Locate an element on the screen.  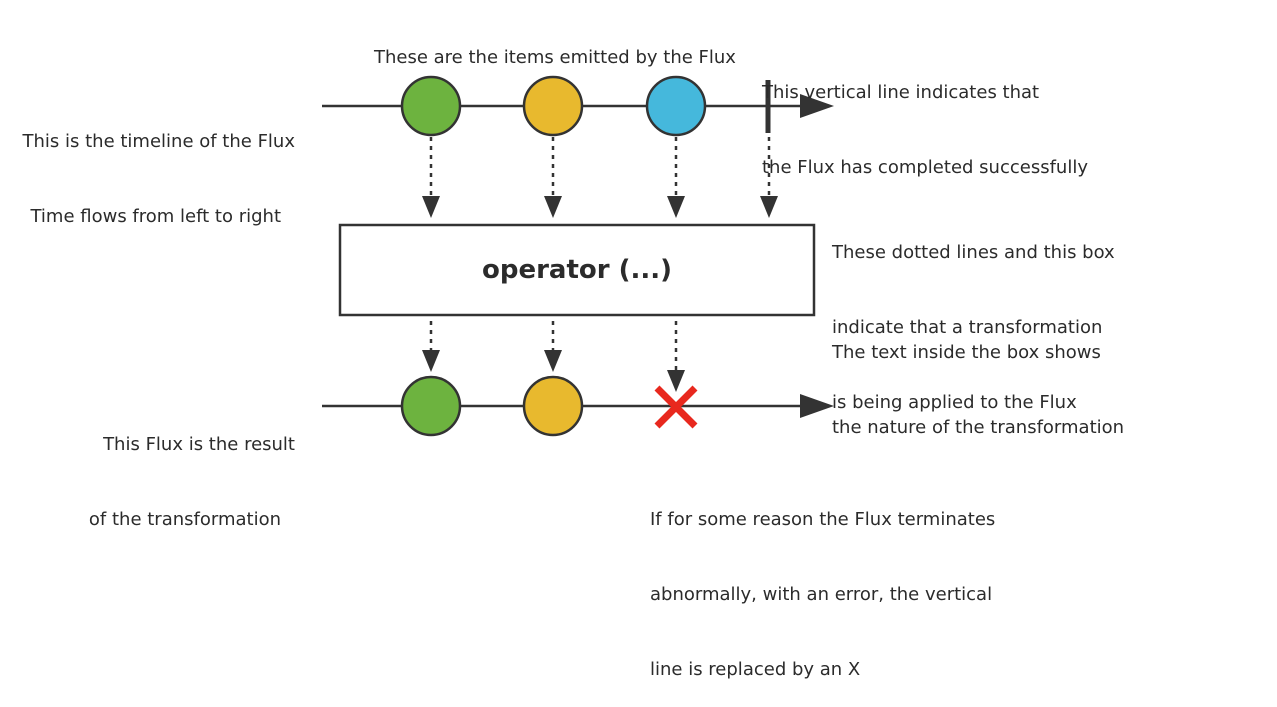
annotation-line: This is the timeline of the Flux is located at coordinates (159, 141).